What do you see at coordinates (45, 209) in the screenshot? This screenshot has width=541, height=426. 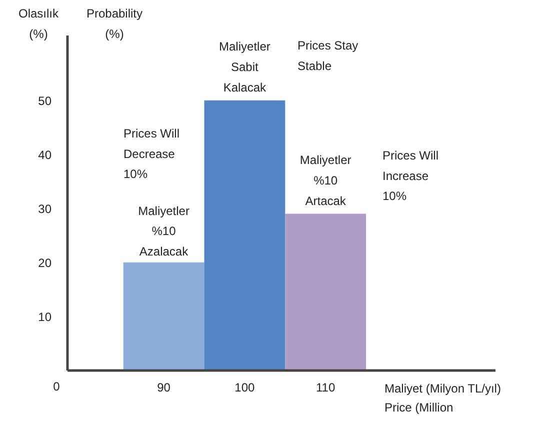 I see `y-tick-label: 30` at bounding box center [45, 209].